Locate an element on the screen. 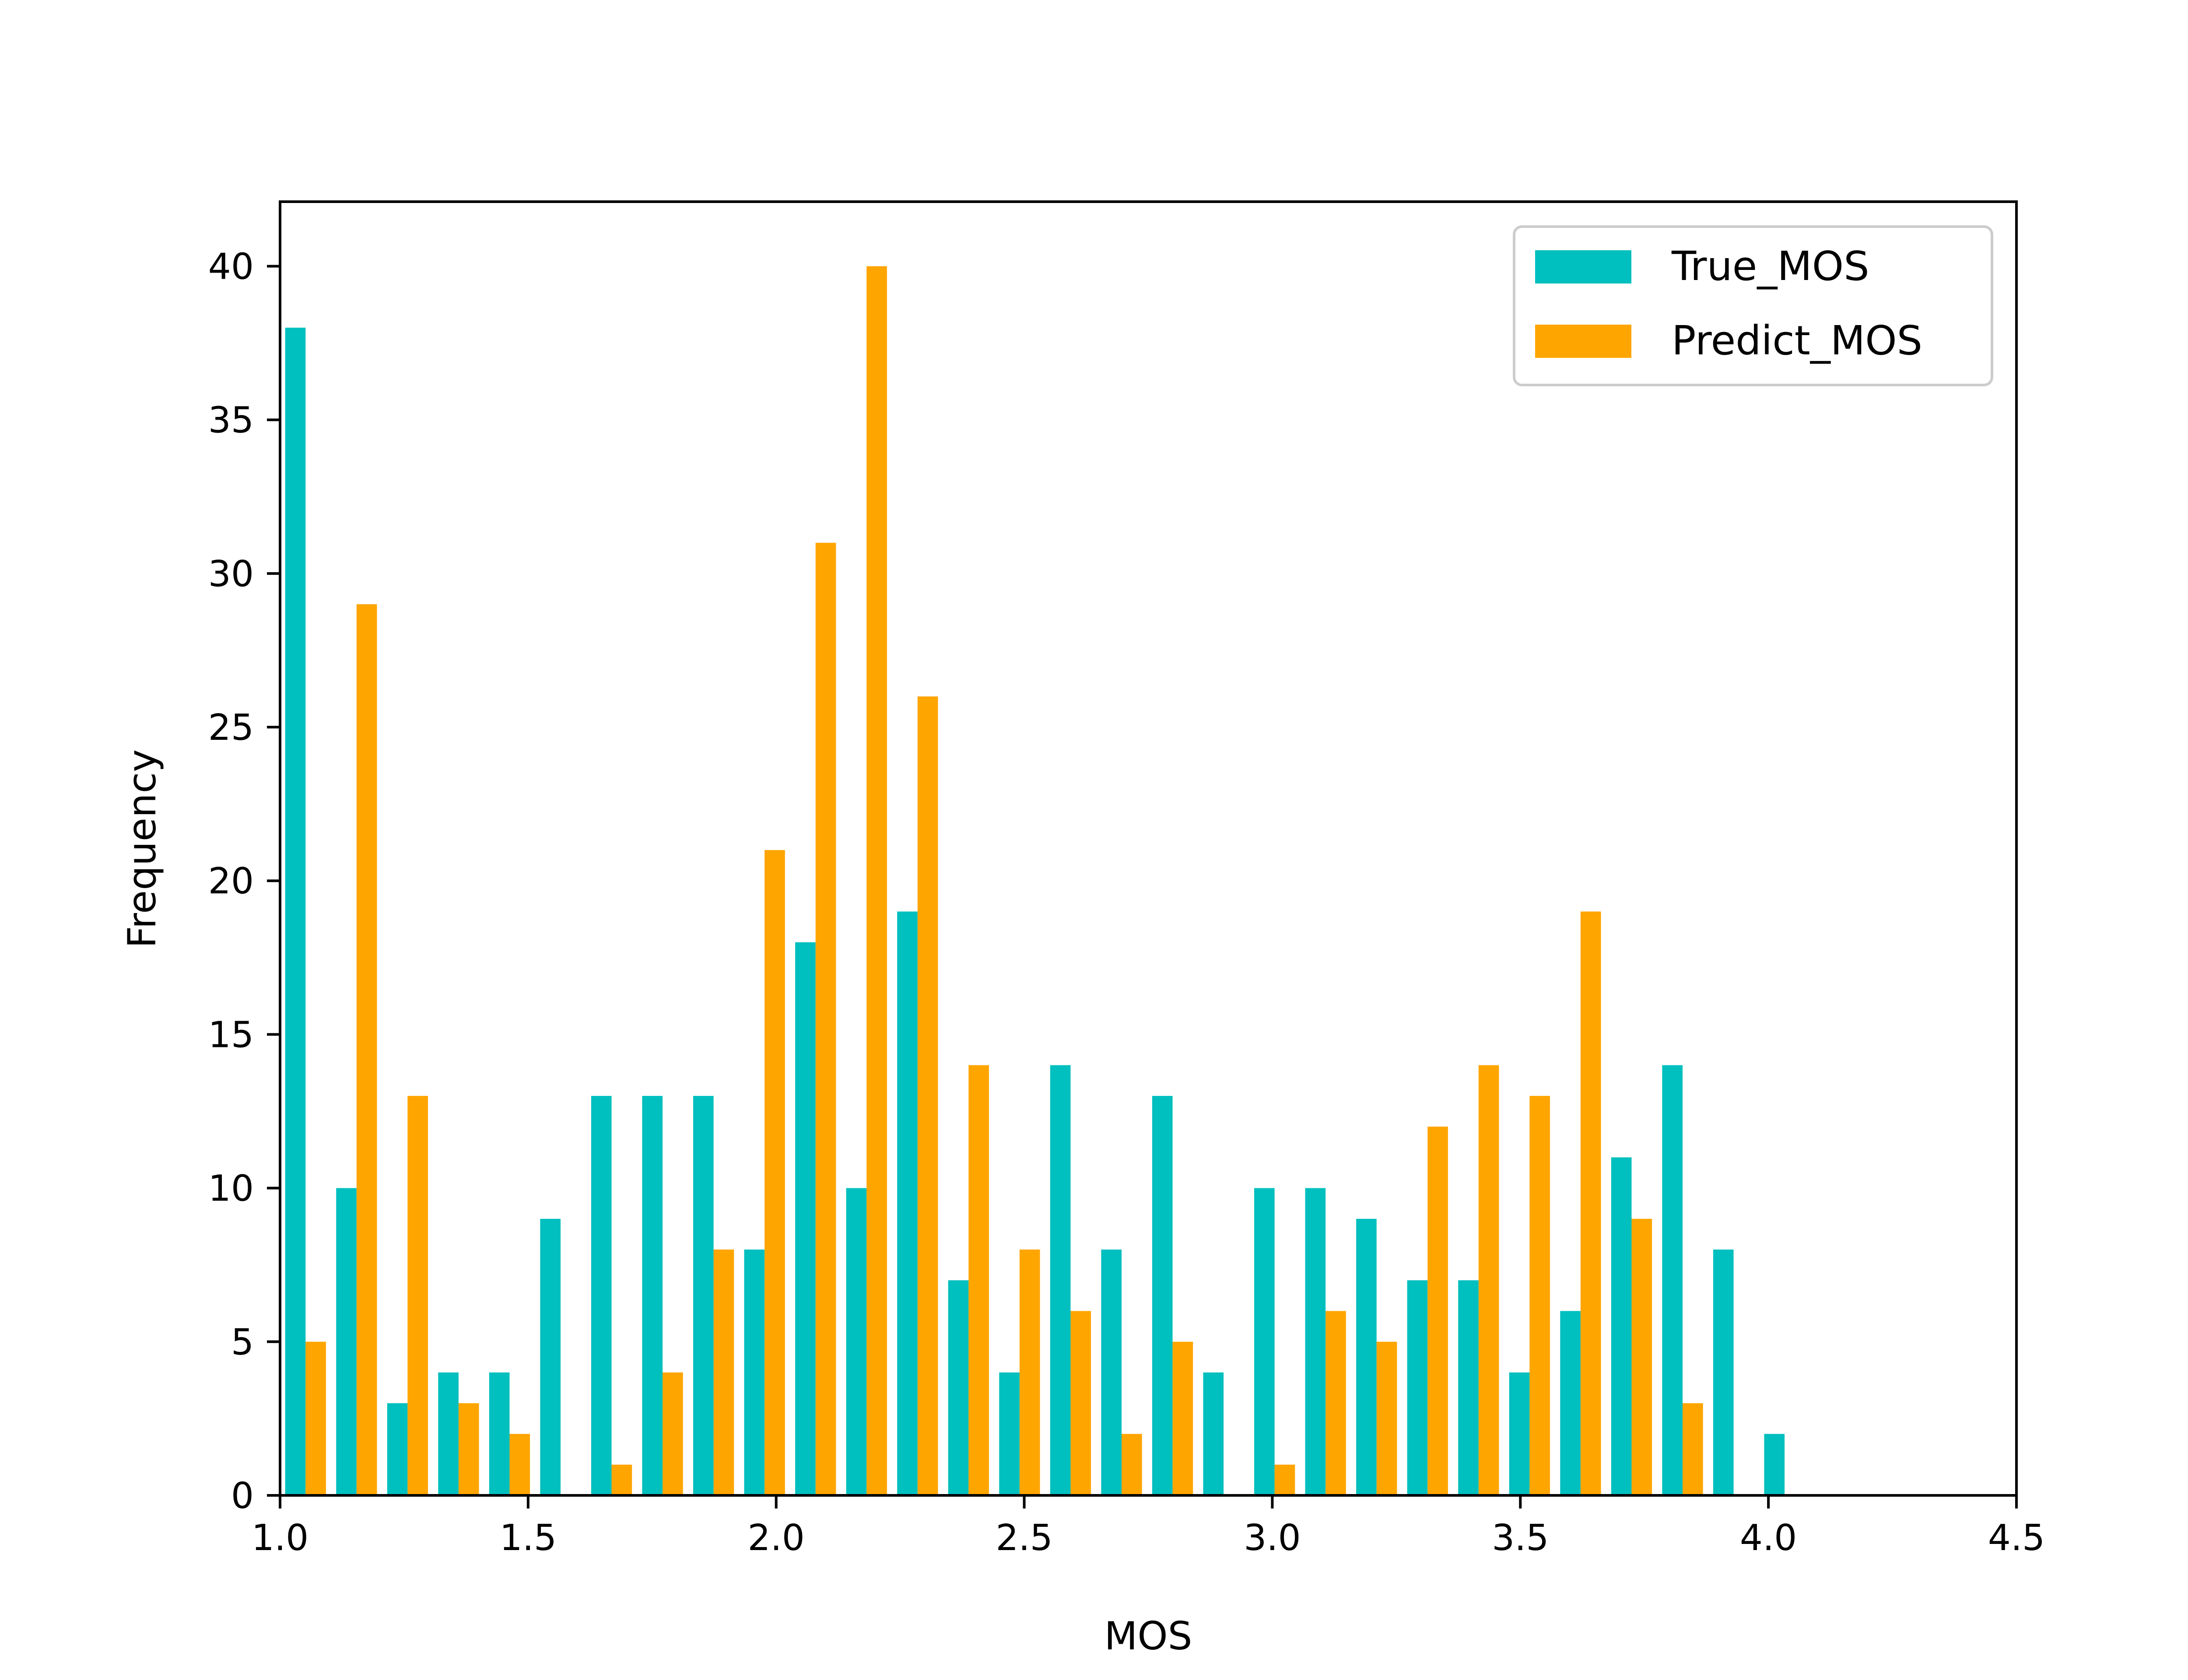 The image size is (2188, 1680). x-tick-label: 2.0 is located at coordinates (776, 1538).